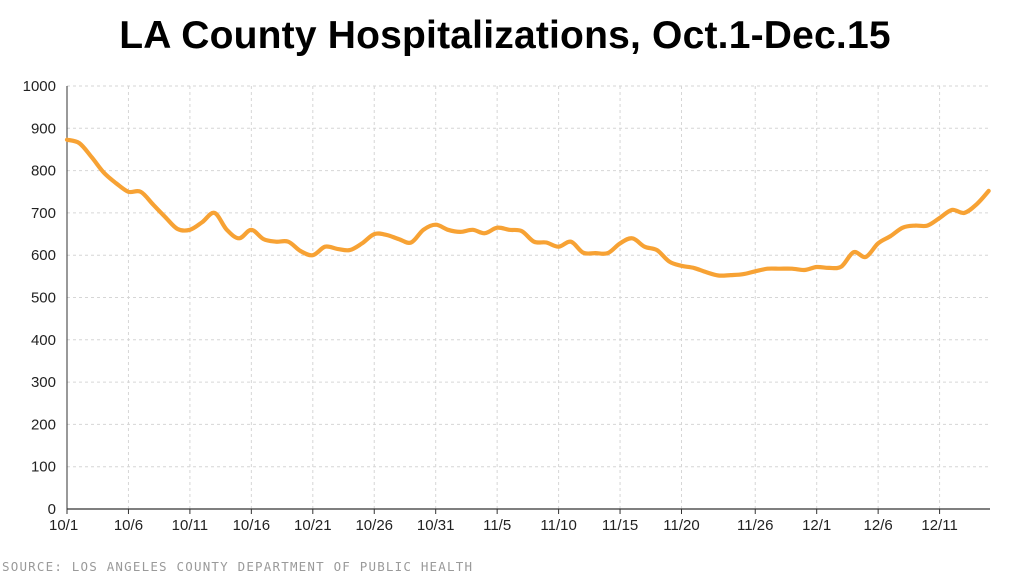 This screenshot has width=1024, height=576. What do you see at coordinates (374, 525) in the screenshot?
I see `x-tick-label: 10/26` at bounding box center [374, 525].